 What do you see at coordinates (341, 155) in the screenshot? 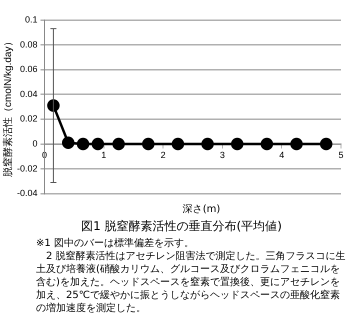
I see `x-tick-label: 5` at bounding box center [341, 155].